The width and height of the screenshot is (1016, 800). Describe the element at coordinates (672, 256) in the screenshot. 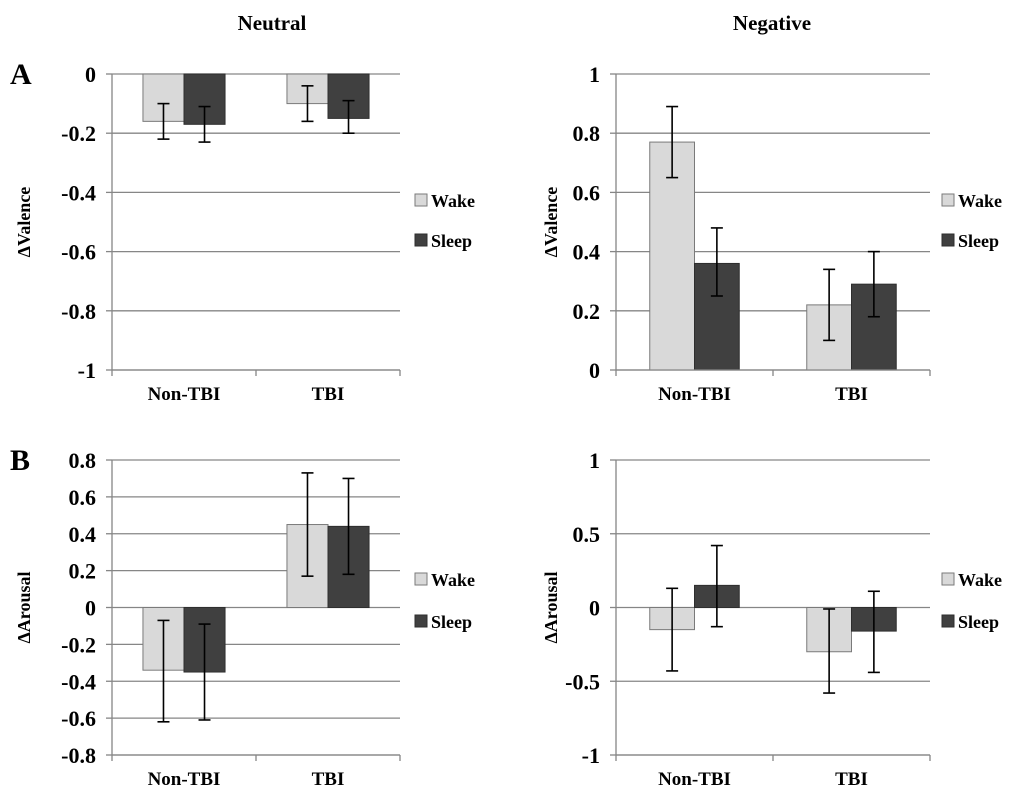

I see `bar-wake-non-tbi` at that location.